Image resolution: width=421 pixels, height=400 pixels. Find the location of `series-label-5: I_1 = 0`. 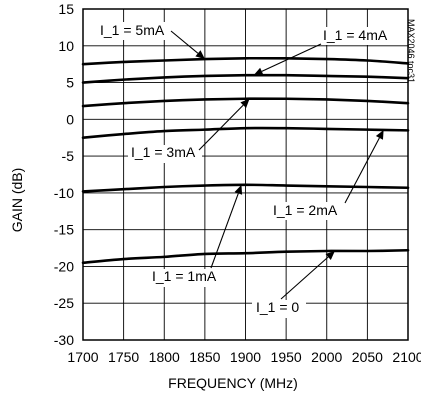

series-label-5: I_1 = 0 is located at coordinates (277, 307).